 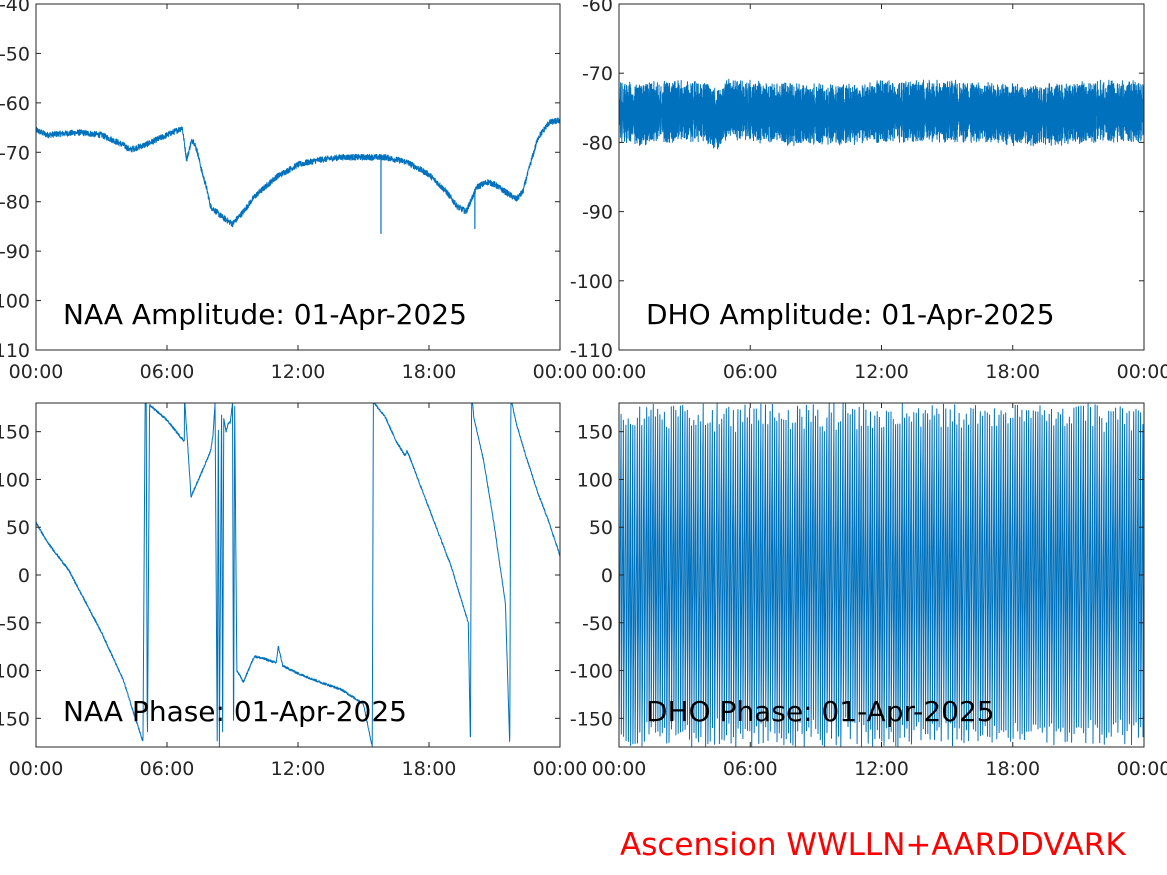 What do you see at coordinates (15, 252) in the screenshot?
I see `naa-amp-ytick-label: -90` at bounding box center [15, 252].